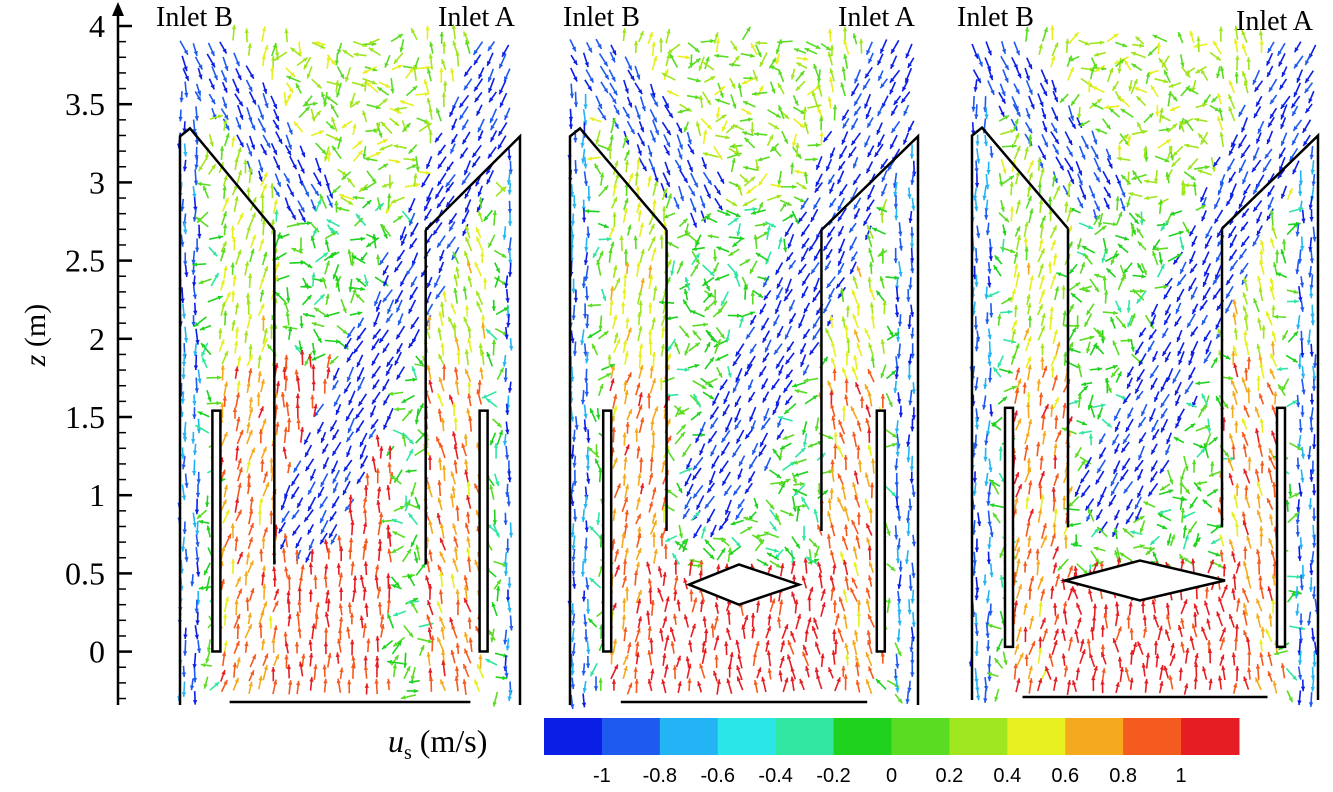 This screenshot has width=1333, height=792. I want to click on axis-arrowhead-icon, so click(118, 9).